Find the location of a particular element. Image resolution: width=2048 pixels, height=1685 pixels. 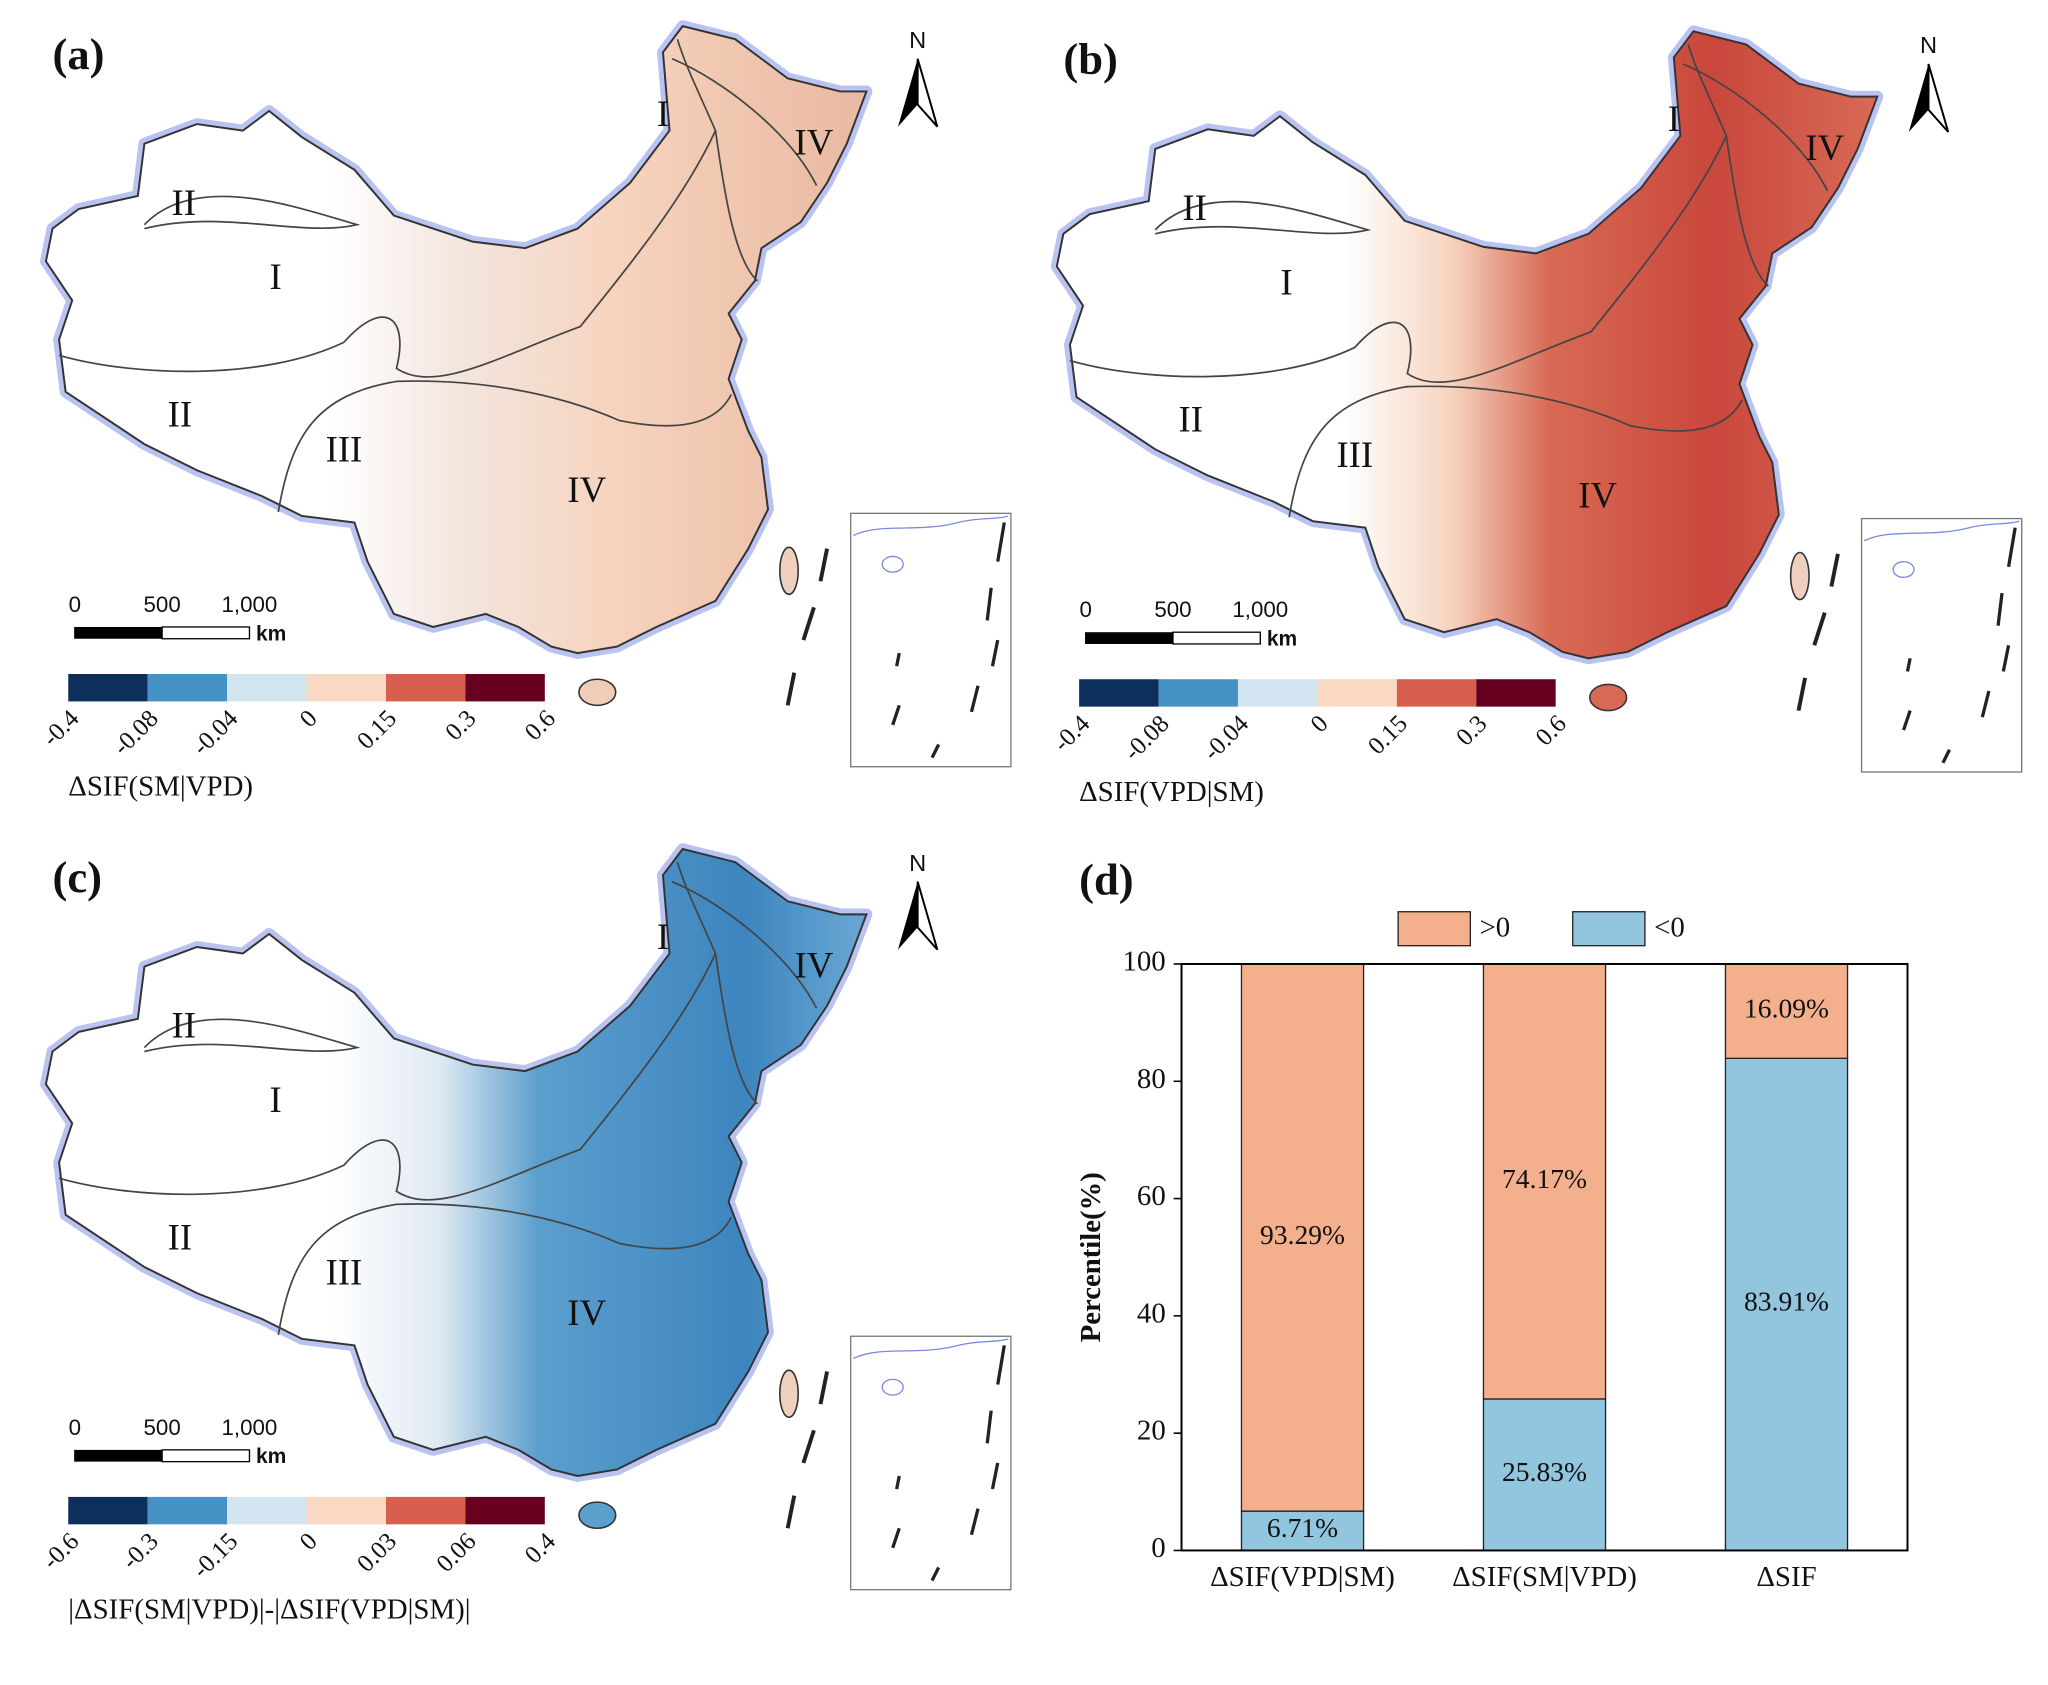

value-label: 83.91% is located at coordinates (1786, 1302).